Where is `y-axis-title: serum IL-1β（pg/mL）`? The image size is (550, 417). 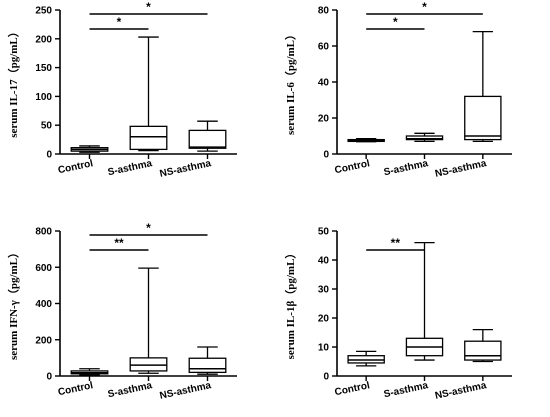
y-axis-title: serum IL-1β（pg/mL） is located at coordinates (290, 304).